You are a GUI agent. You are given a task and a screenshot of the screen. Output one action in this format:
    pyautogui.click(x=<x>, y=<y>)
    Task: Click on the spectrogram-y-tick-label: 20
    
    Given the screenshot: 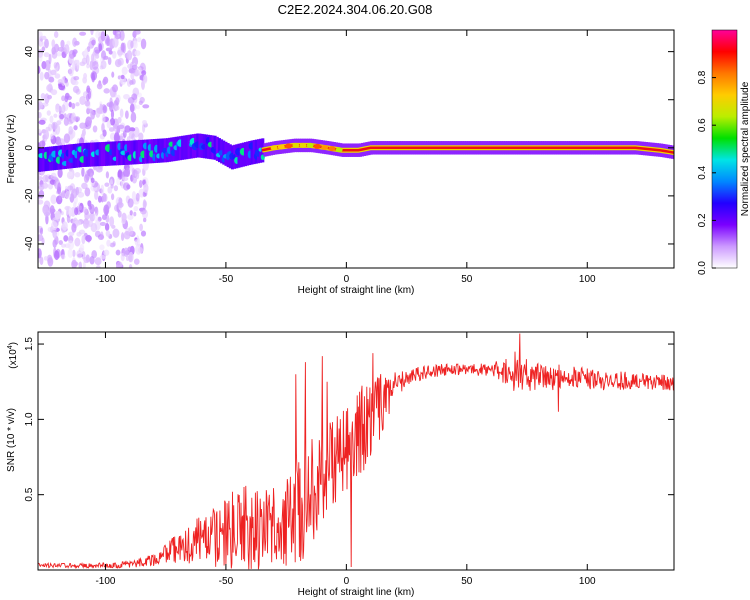 What is the action you would take?
    pyautogui.click(x=29, y=100)
    